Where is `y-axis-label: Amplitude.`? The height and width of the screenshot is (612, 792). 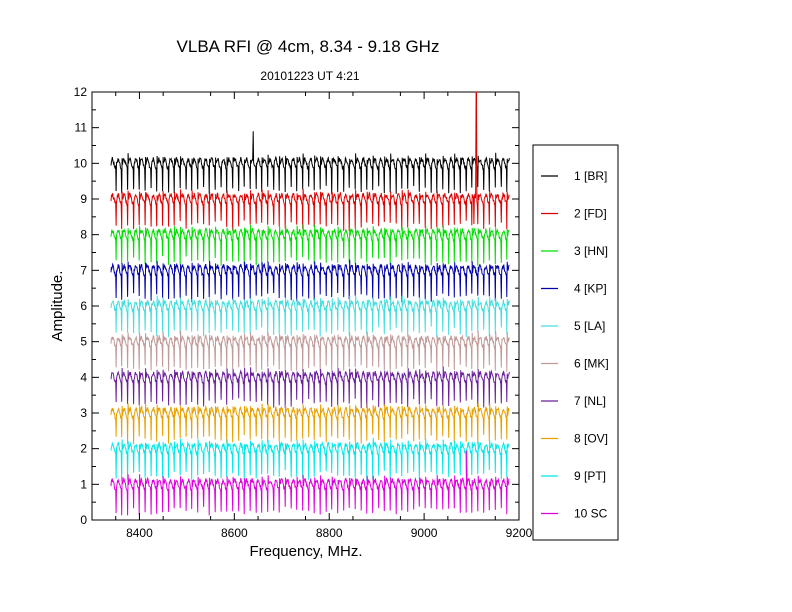 y-axis-label: Amplitude. is located at coordinates (57, 306).